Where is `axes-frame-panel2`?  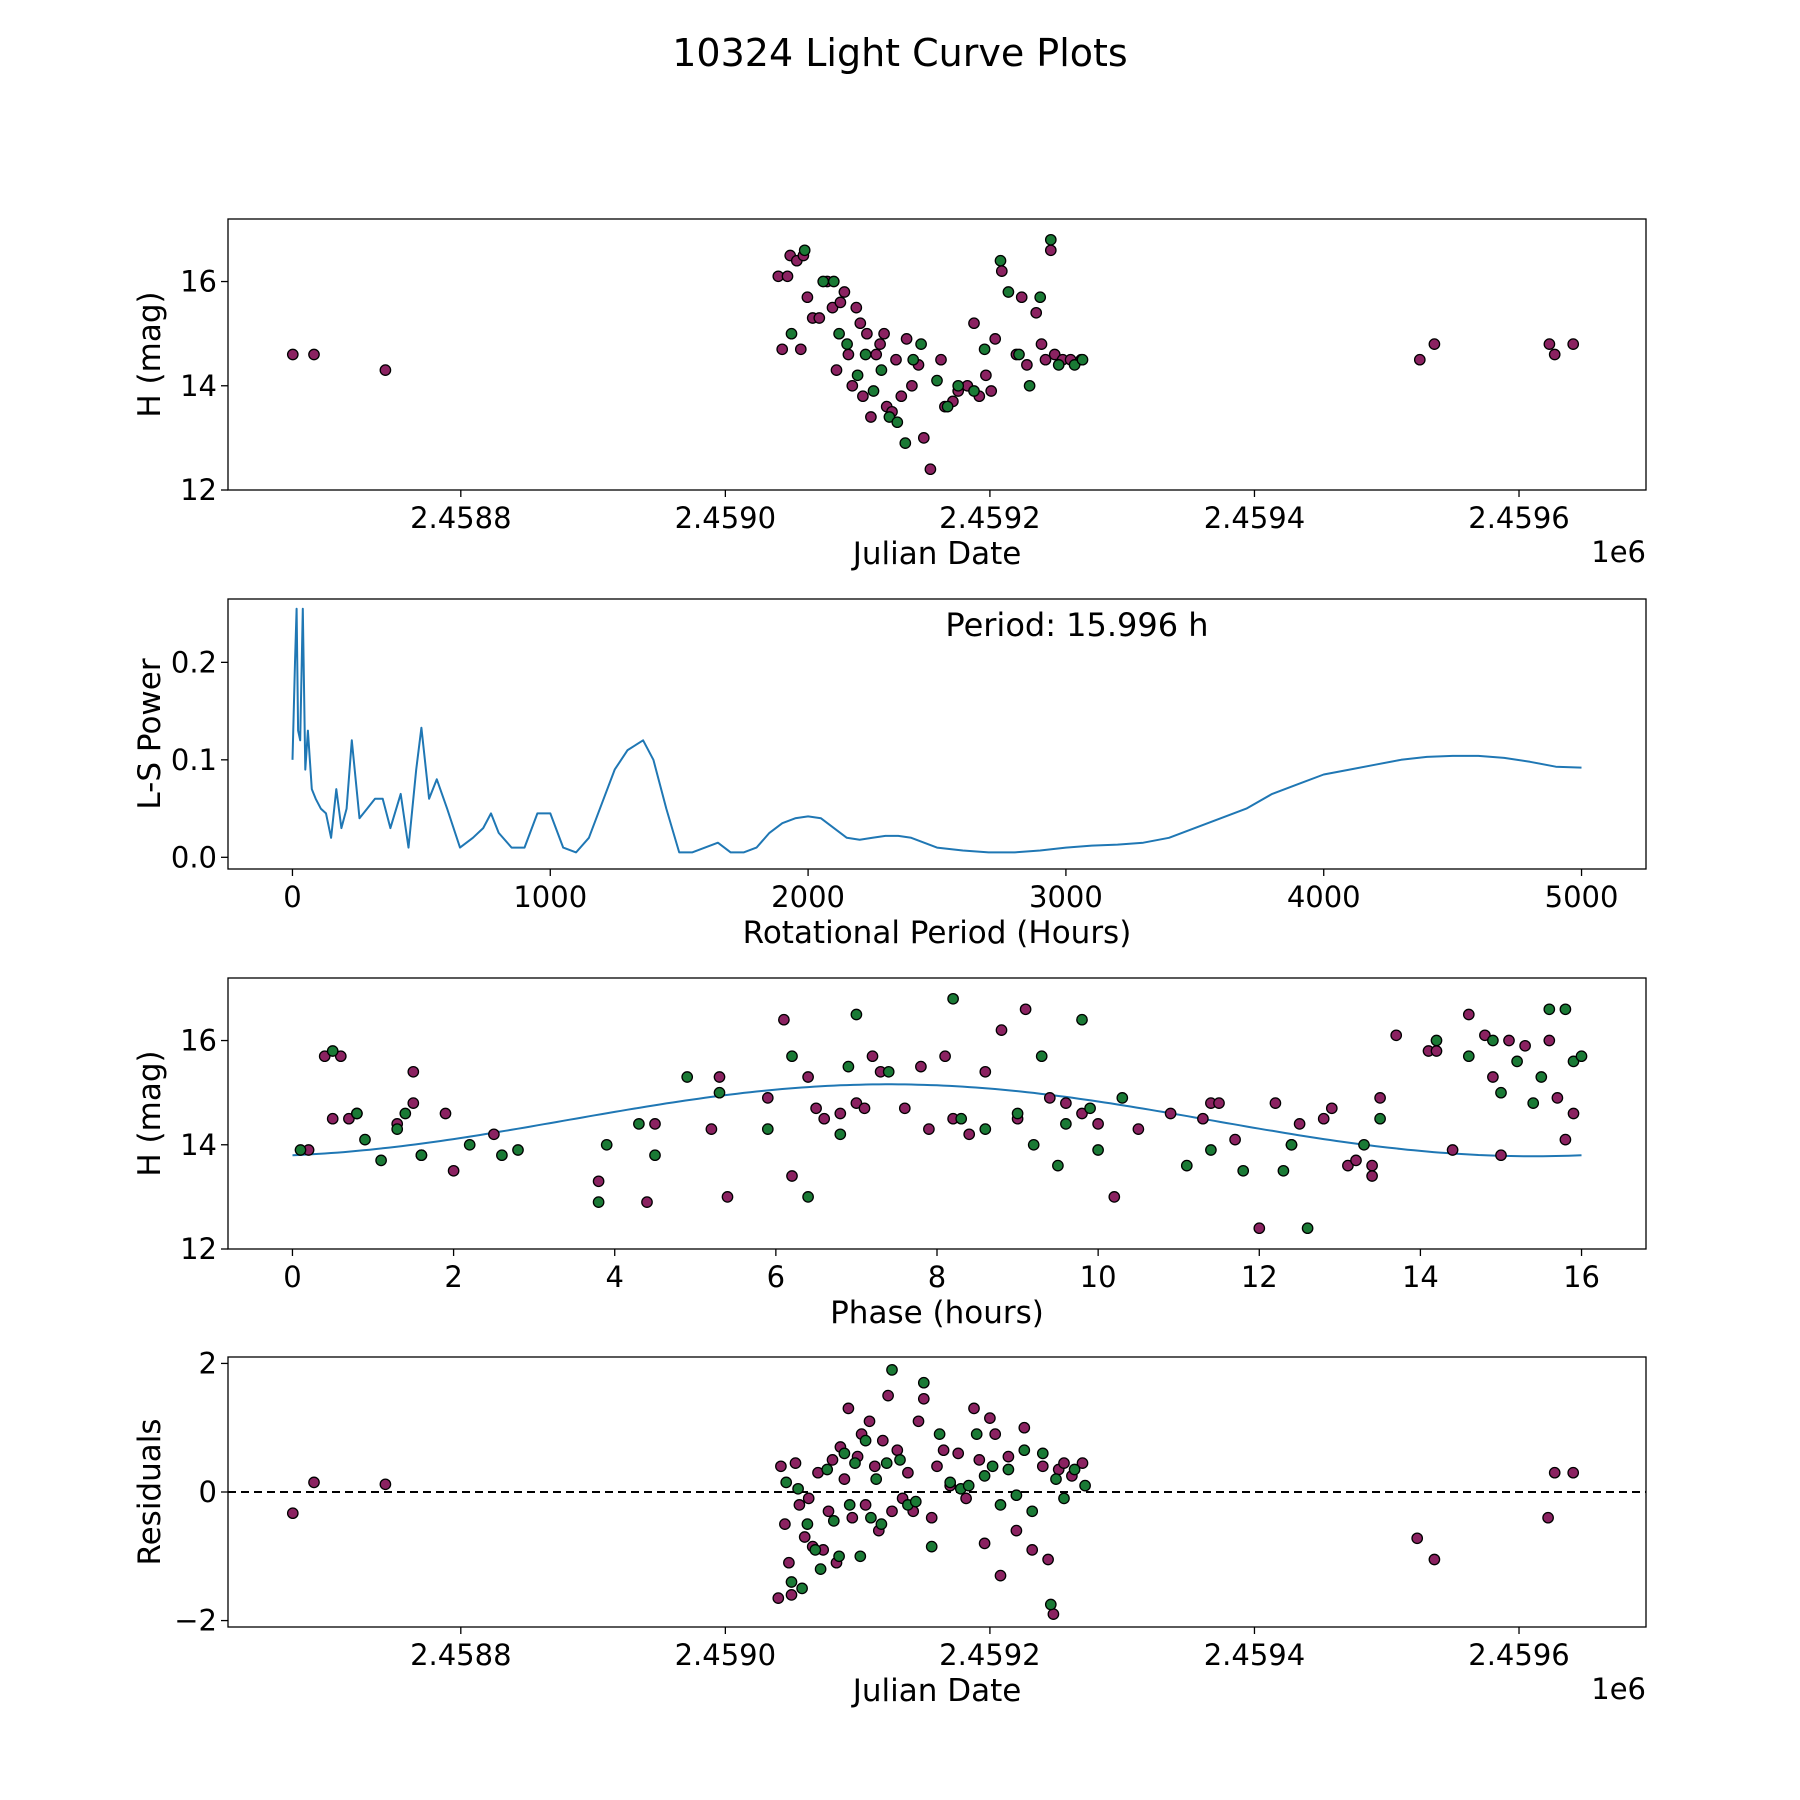 axes-frame-panel2 is located at coordinates (937, 734).